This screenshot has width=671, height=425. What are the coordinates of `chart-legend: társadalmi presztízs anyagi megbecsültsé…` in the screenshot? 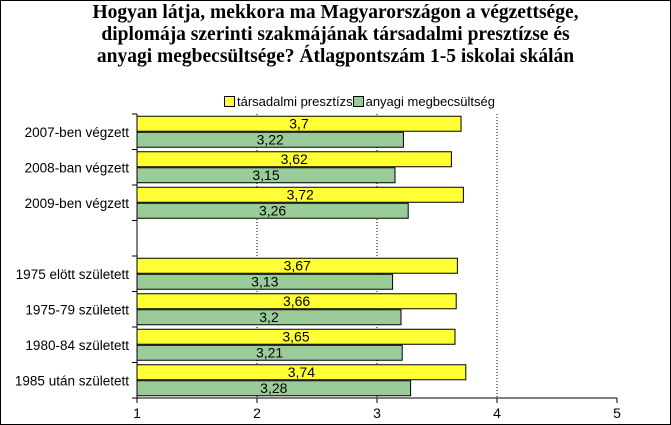 It's located at (359, 101).